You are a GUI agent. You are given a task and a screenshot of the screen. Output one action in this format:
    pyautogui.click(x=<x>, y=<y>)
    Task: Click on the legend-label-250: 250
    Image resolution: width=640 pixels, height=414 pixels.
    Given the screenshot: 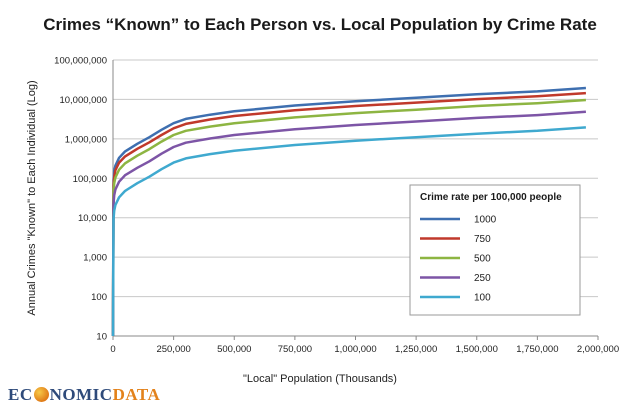 What is the action you would take?
    pyautogui.click(x=482, y=278)
    